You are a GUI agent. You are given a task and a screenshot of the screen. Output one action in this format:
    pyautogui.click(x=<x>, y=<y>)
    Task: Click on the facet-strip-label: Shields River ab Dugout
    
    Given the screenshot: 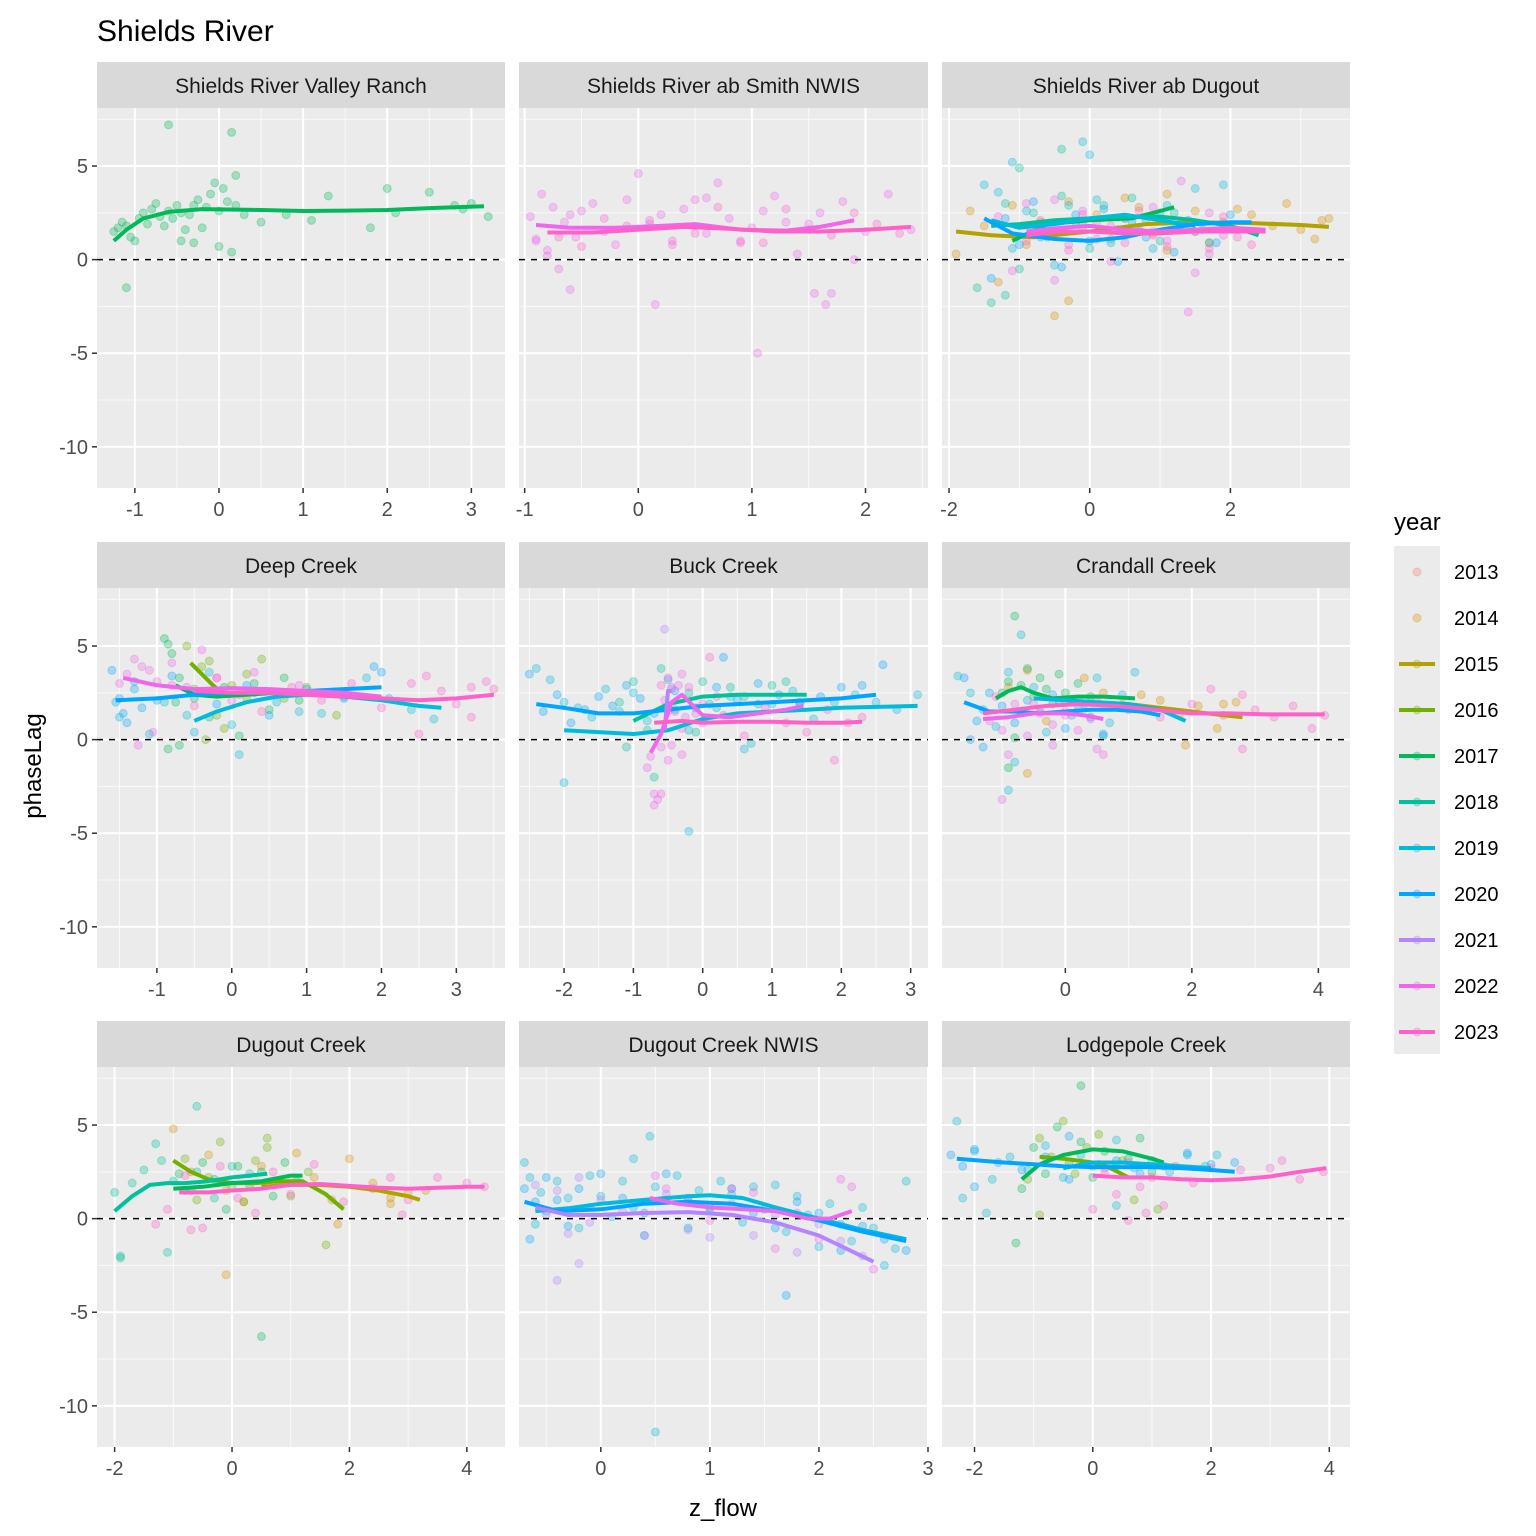 What is the action you would take?
    pyautogui.click(x=1146, y=86)
    